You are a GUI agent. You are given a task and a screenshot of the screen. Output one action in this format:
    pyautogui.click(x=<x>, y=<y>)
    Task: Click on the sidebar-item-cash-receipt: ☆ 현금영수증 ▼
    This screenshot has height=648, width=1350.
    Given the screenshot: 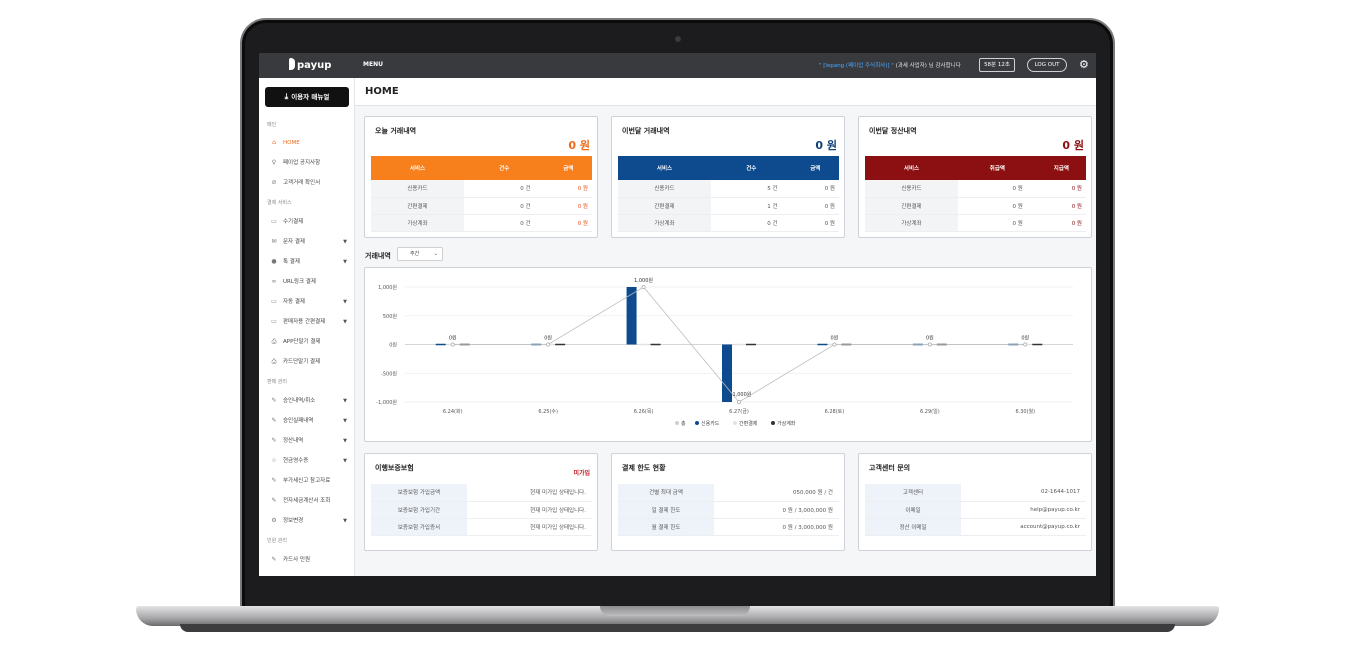 What is the action you would take?
    pyautogui.click(x=307, y=461)
    